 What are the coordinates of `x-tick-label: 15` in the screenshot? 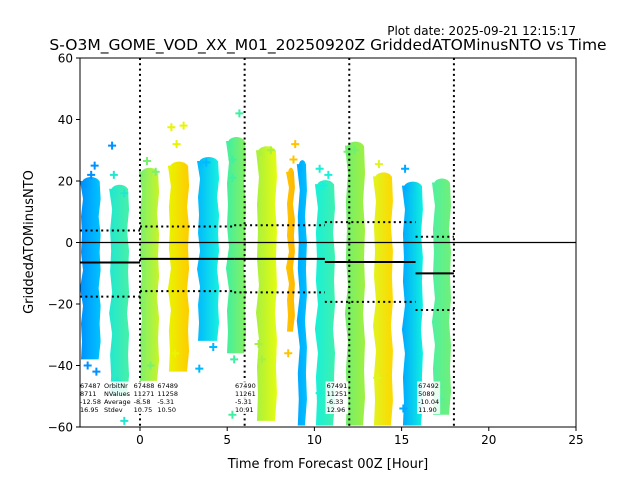 It's located at (401, 440).